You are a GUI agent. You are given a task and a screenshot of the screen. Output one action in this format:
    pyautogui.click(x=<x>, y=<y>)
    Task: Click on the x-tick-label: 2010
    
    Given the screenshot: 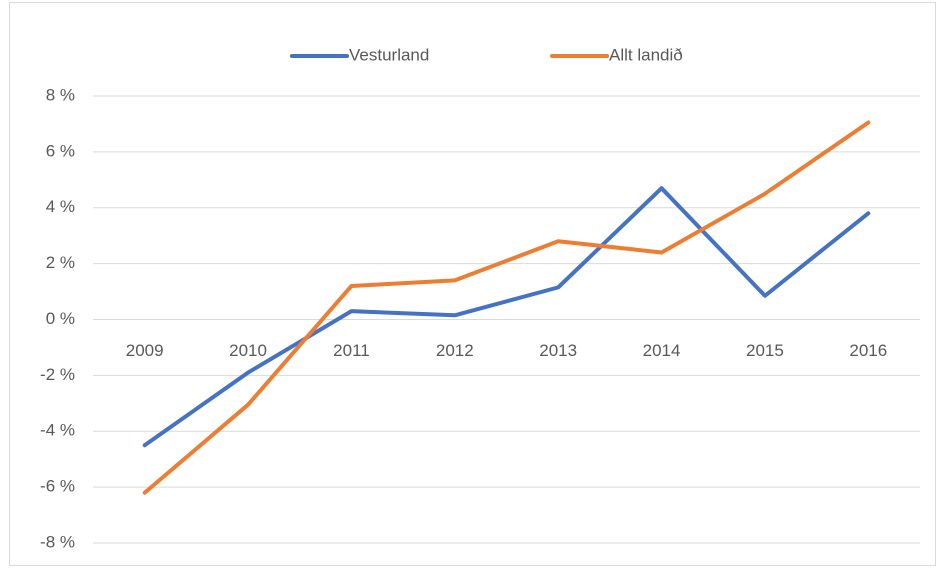 What is the action you would take?
    pyautogui.click(x=248, y=350)
    